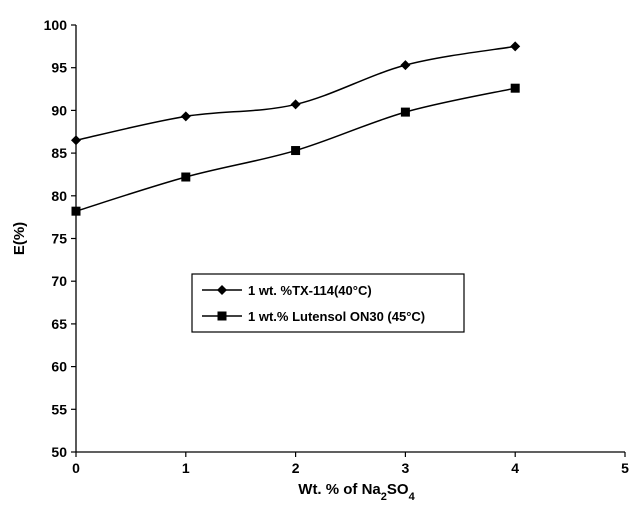 This screenshot has height=511, width=631. I want to click on x-axis-title: Wt. % of Na2SO4, so click(356, 492).